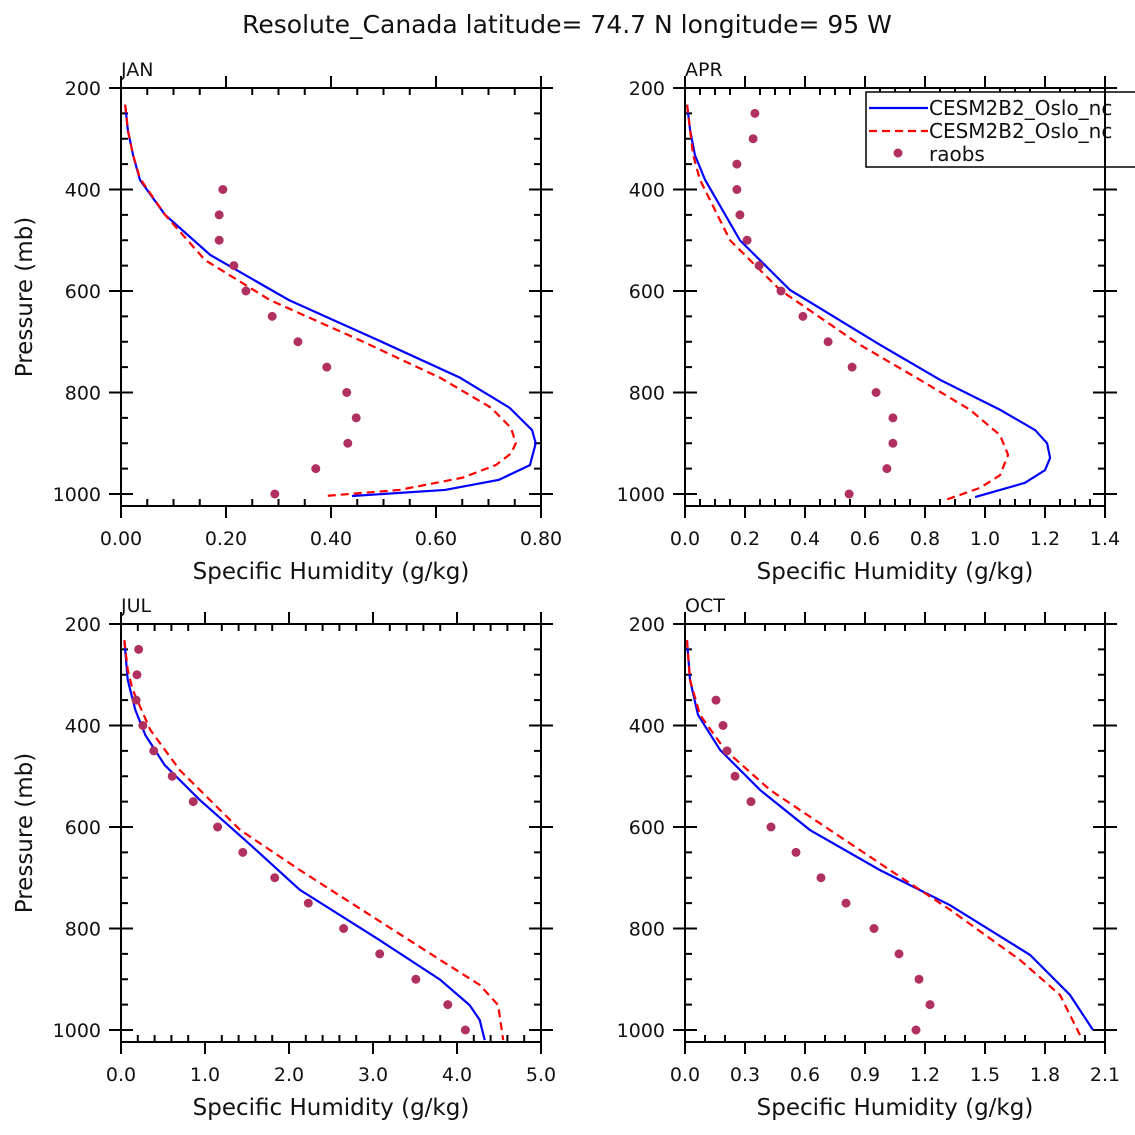 The image size is (1135, 1135). Describe the element at coordinates (436, 539) in the screenshot. I see `x-tick-label: 0.60` at that location.